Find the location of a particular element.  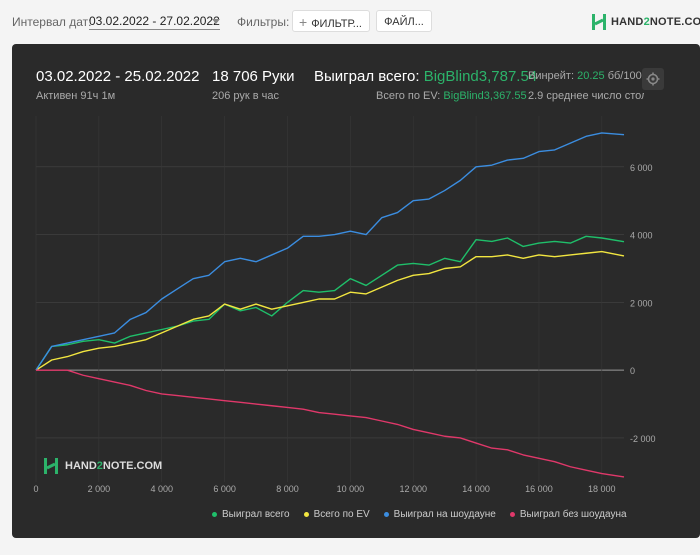

legend-item: Выиграл без шоудауна is located at coordinates (568, 514).